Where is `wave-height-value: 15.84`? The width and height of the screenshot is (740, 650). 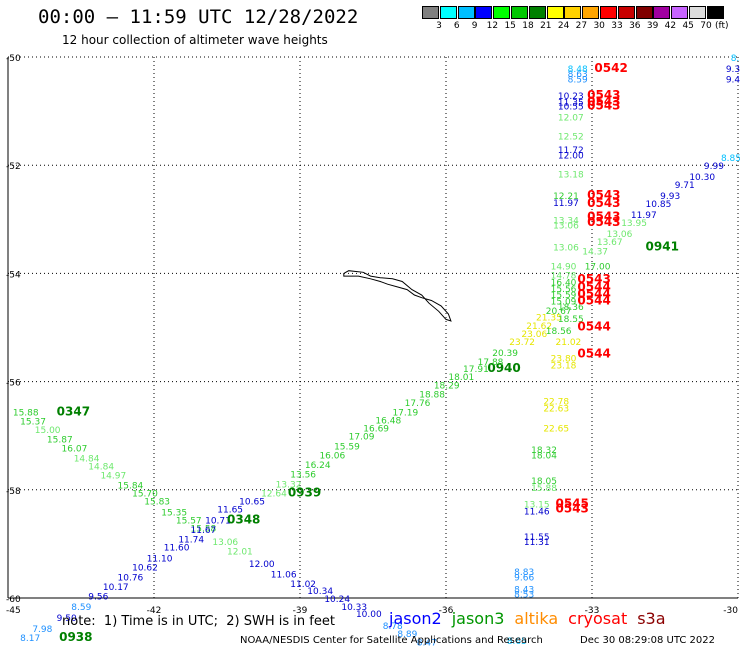
wave-height-value: 15.84 is located at coordinates (131, 486).